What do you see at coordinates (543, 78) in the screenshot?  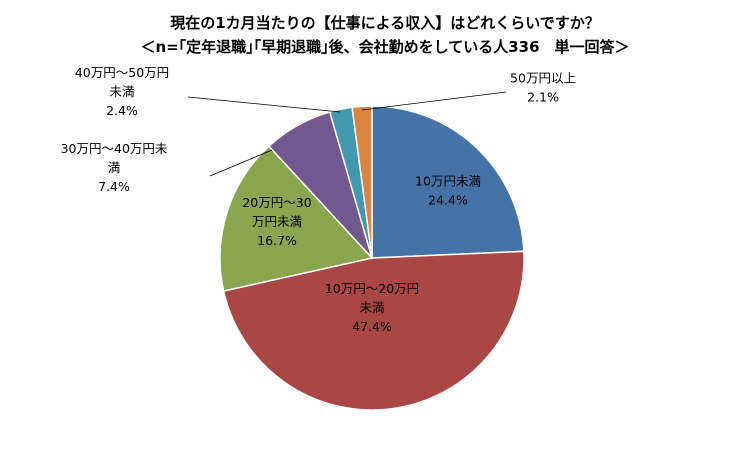 I see `slice-category-label: 50万円以上` at bounding box center [543, 78].